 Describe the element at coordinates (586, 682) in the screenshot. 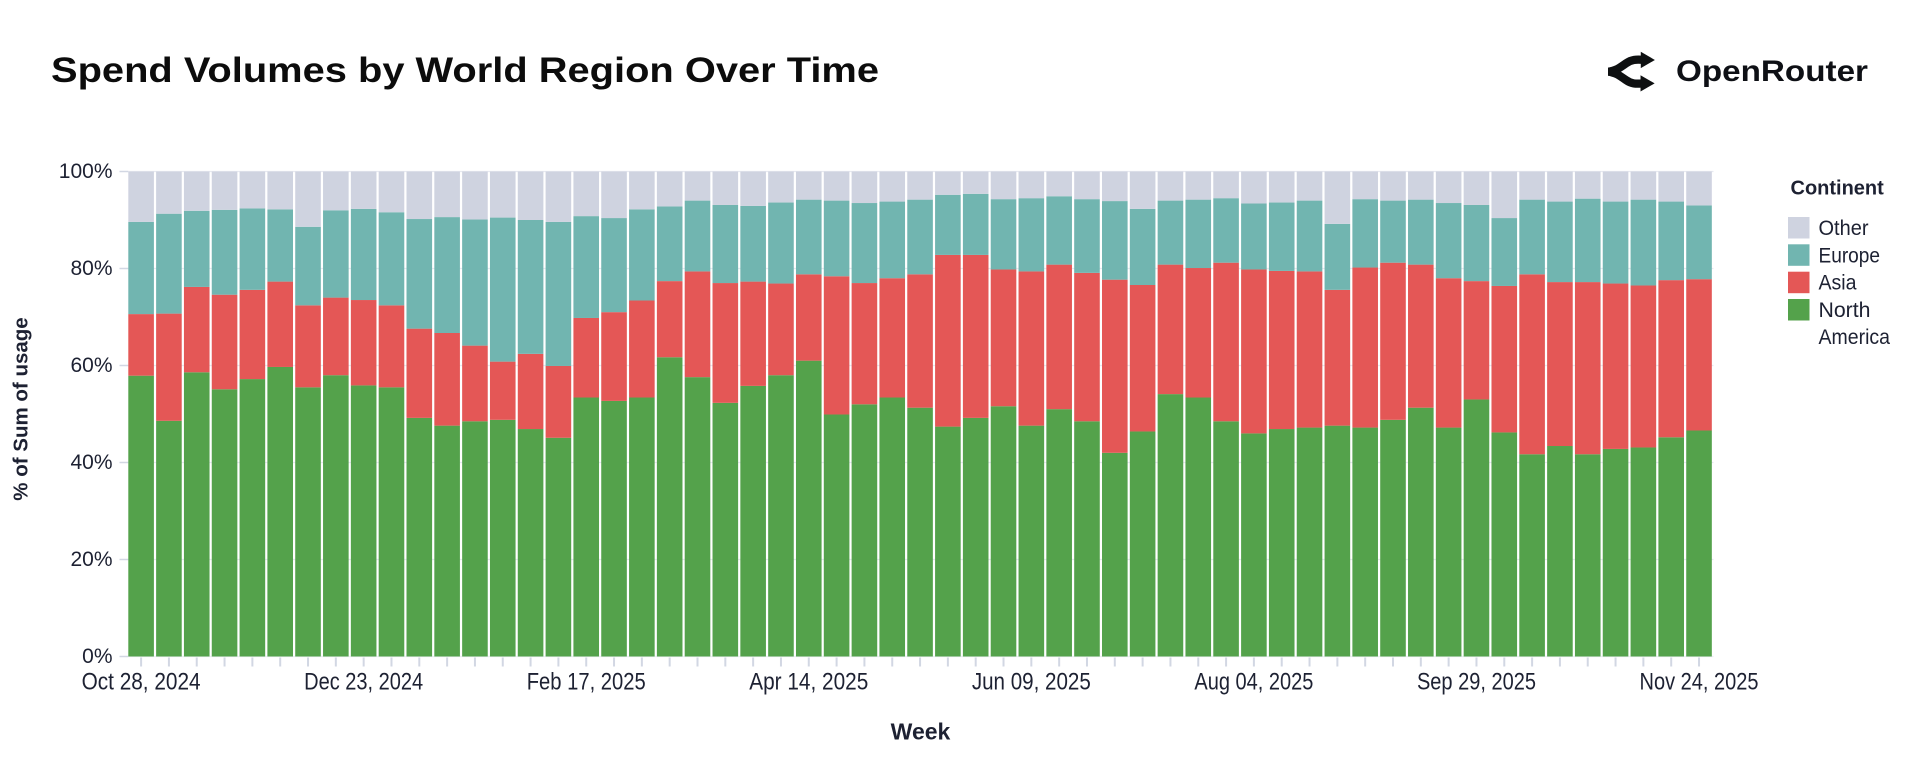

I see `svg-text: Feb 17, 2025` at that location.